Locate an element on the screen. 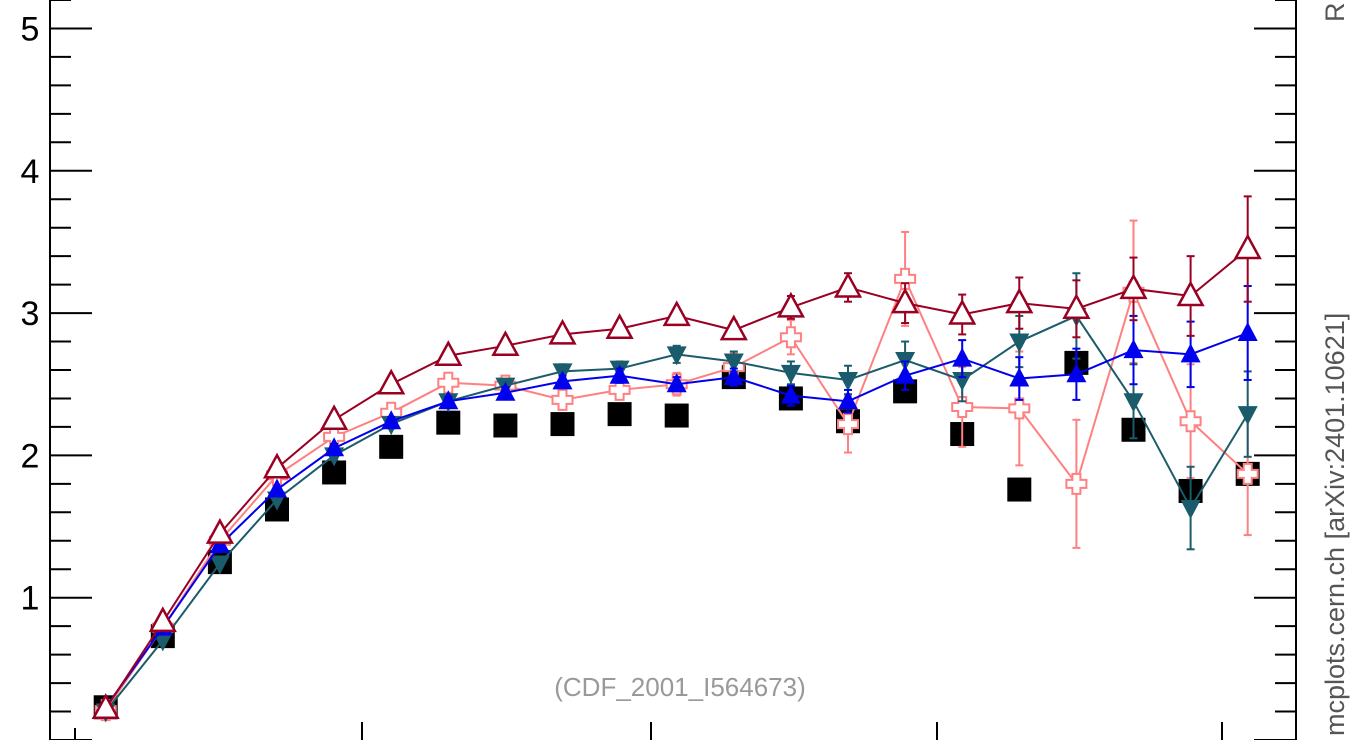 The height and width of the screenshot is (740, 1351). y-tick-label: 5 is located at coordinates (30, 29).